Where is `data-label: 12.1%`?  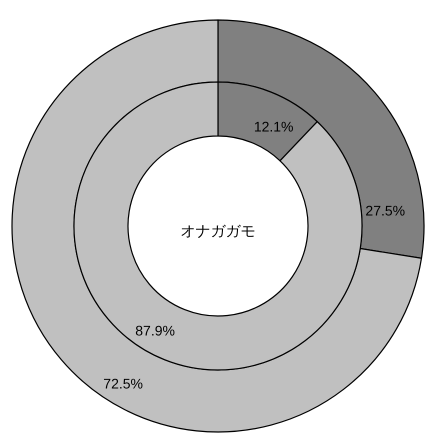 data-label: 12.1% is located at coordinates (274, 126).